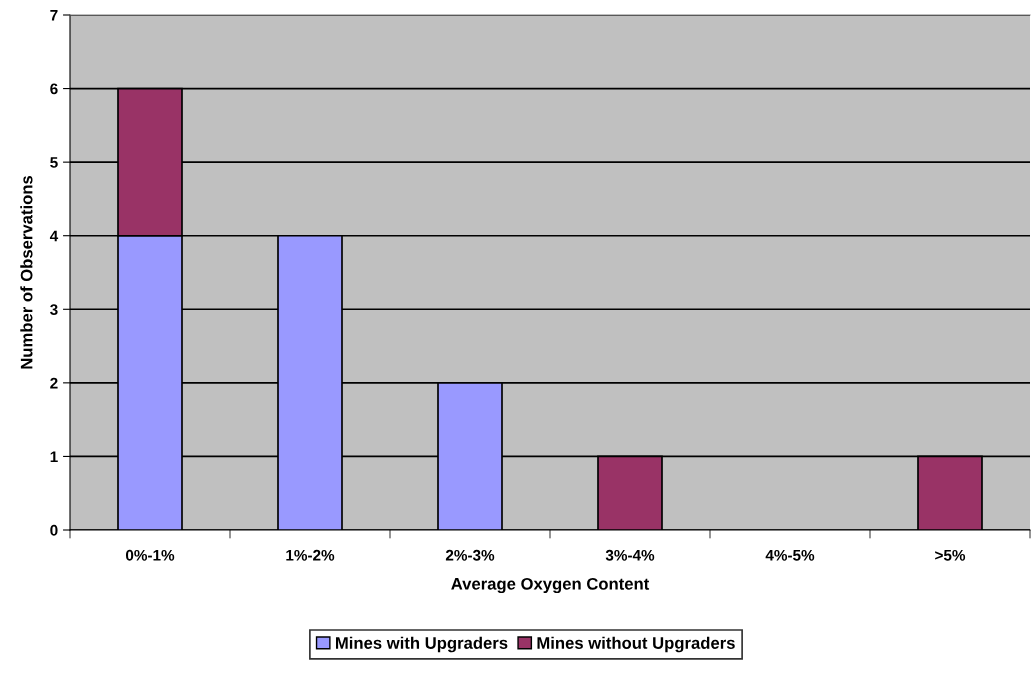 Image resolution: width=1032 pixels, height=674 pixels. I want to click on x-tick-label: 3%-4%, so click(630, 555).